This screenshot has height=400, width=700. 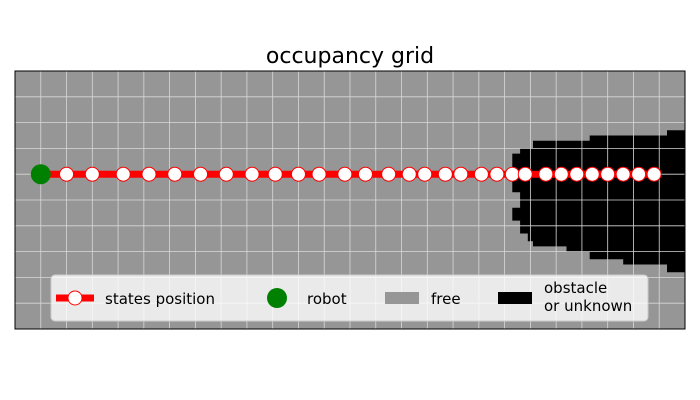 I want to click on legend-free-swatch, so click(x=402, y=298).